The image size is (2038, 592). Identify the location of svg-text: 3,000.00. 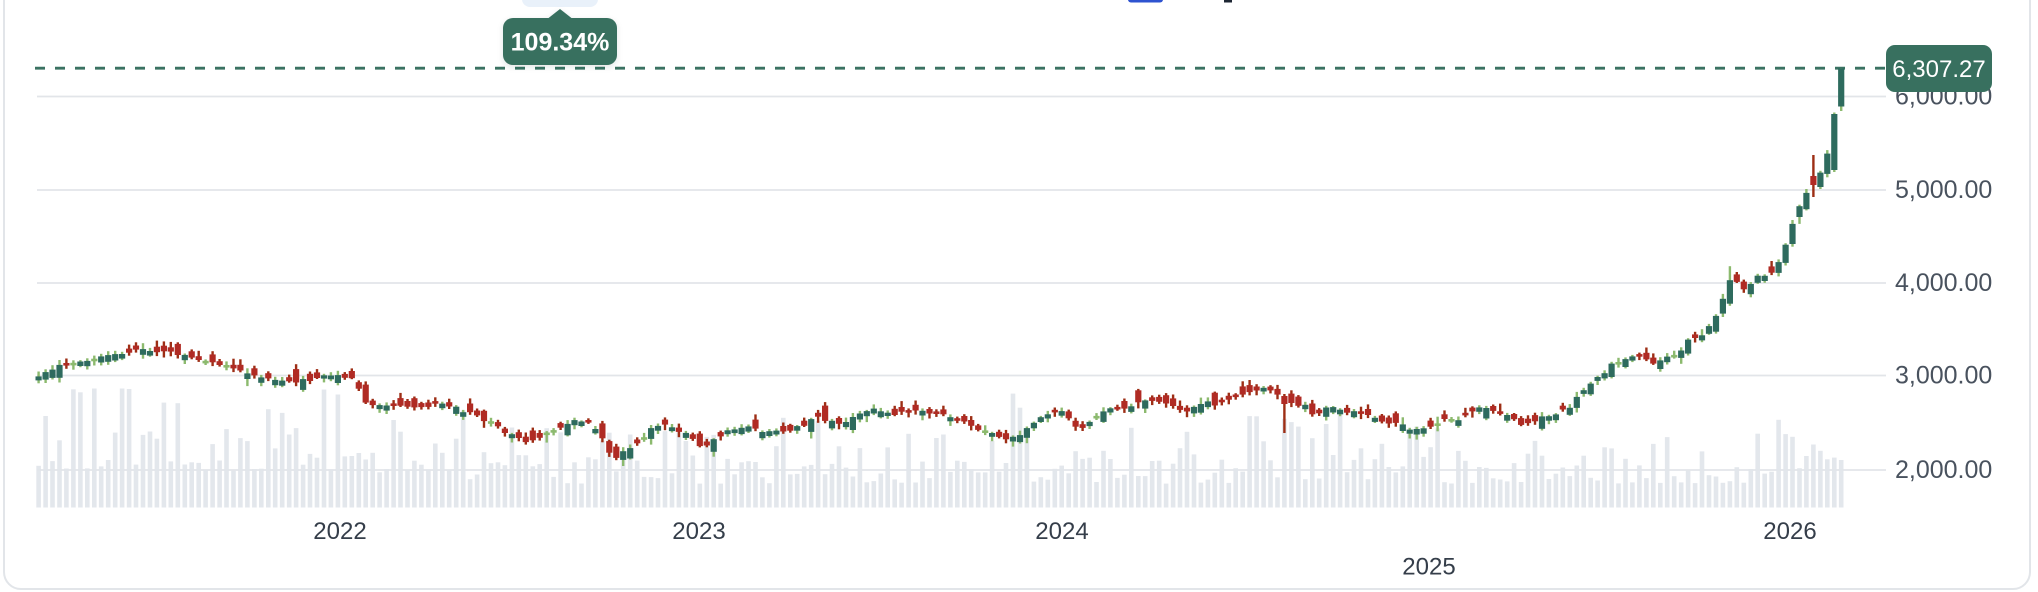
(1943, 376).